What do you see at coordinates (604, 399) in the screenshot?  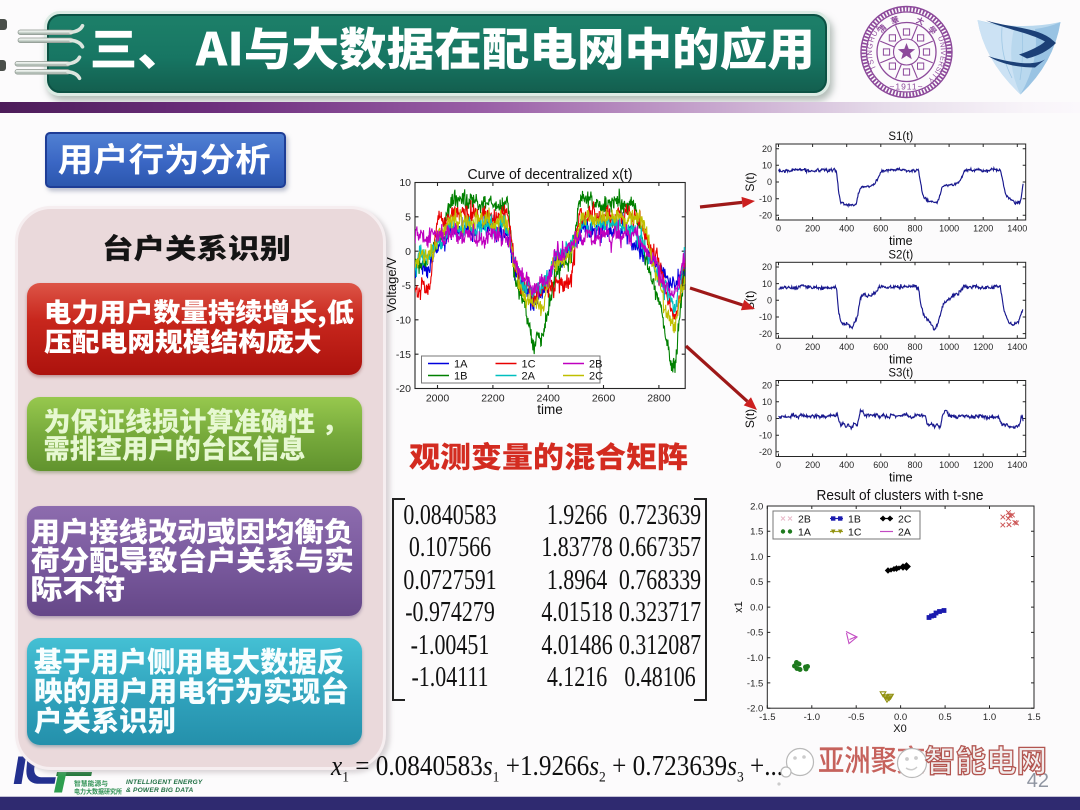 I see `svg-text: 2600` at bounding box center [604, 399].